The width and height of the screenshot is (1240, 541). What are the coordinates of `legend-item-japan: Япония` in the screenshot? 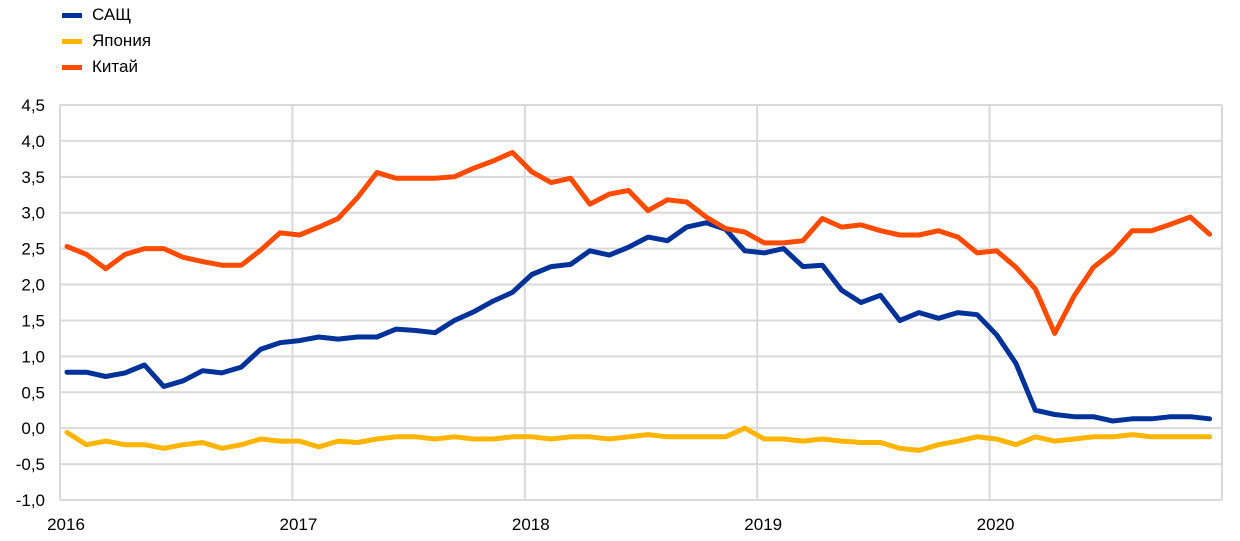 It's located at (106, 41).